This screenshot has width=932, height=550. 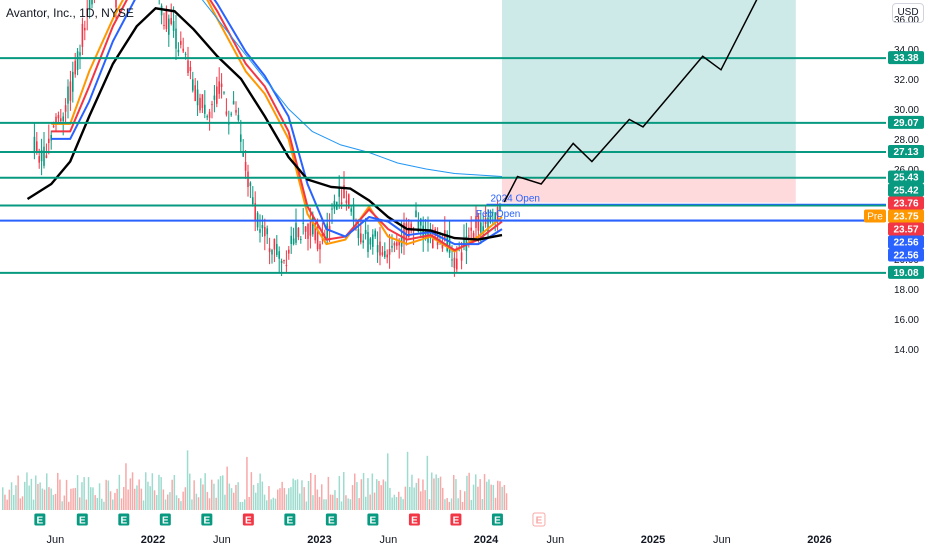 I want to click on stop-zone, so click(x=648, y=190).